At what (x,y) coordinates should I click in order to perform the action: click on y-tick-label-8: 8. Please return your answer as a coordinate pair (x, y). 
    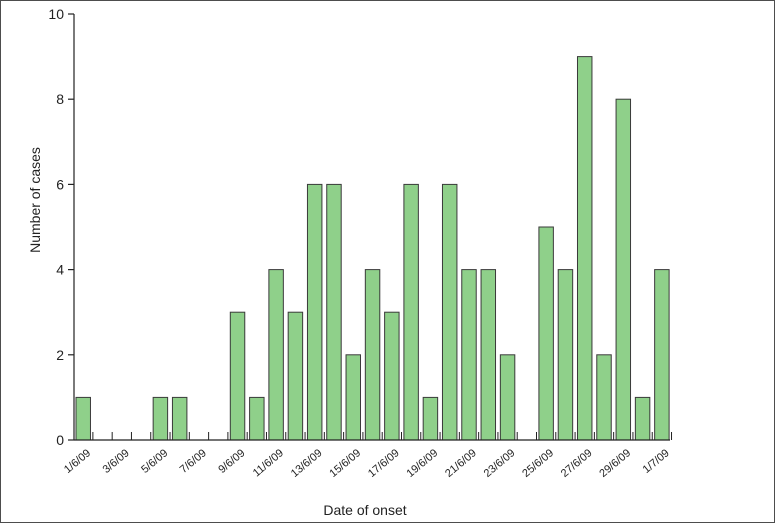
    Looking at the image, I should click on (60, 99).